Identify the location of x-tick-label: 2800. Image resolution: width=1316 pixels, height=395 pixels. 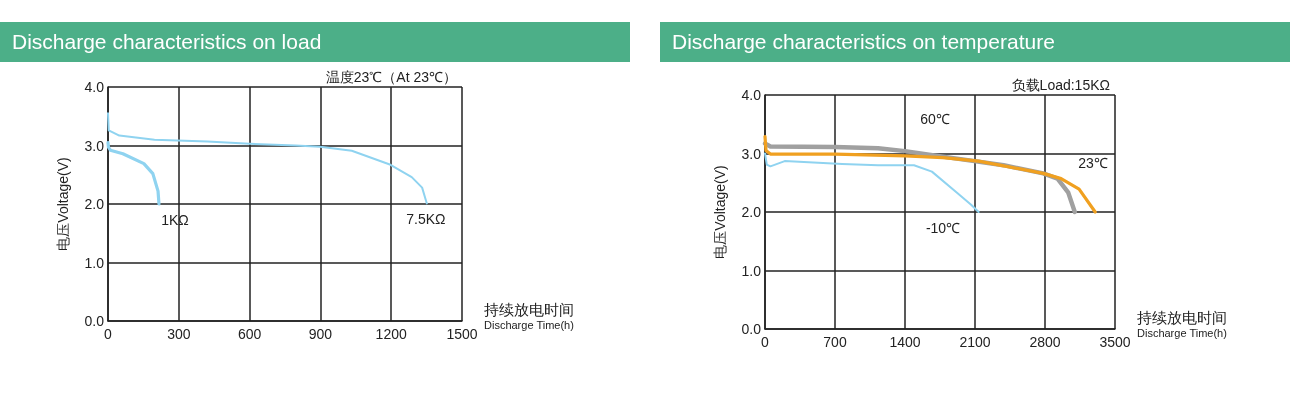
(1045, 342).